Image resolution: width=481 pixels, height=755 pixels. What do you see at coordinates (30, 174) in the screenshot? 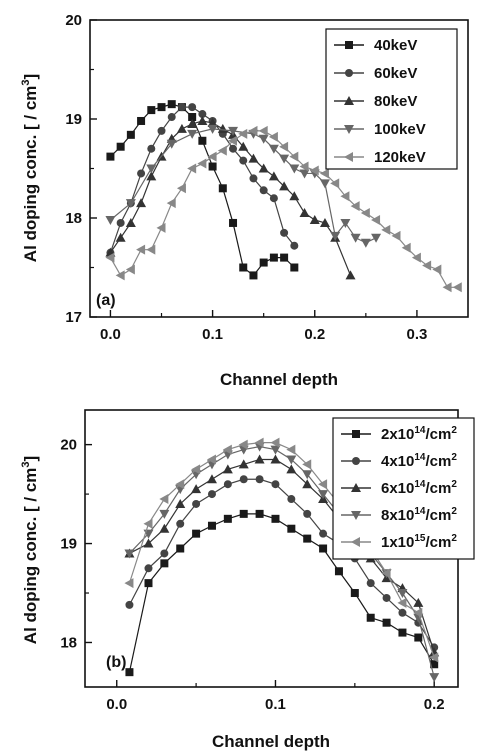
I see `y-axis-label-text-a: Al doping conc. [ / cm` at bounding box center [30, 174].